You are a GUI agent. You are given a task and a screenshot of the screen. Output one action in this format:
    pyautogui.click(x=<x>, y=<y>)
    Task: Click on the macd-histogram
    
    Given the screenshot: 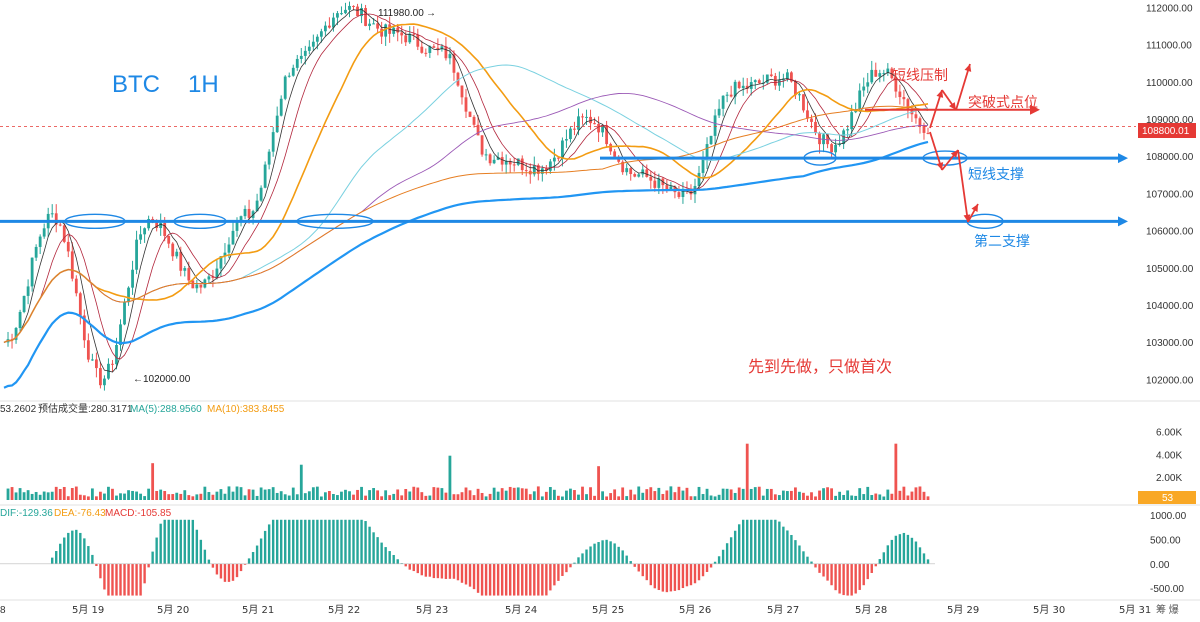 What is the action you would take?
    pyautogui.click(x=467, y=557)
    